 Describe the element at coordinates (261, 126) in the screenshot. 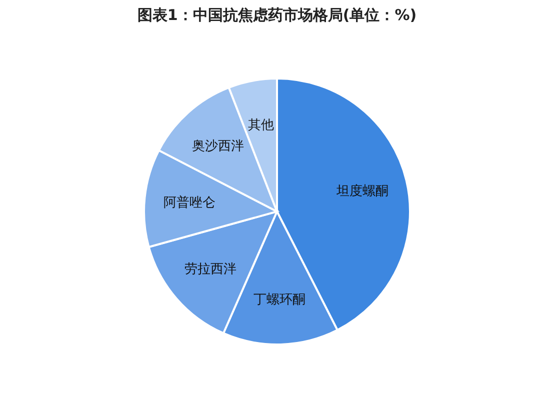

I see `slice-label: 其他` at that location.